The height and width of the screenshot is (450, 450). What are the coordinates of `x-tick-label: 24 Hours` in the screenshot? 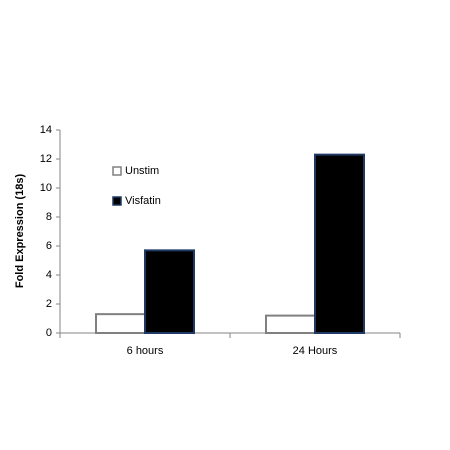 It's located at (315, 351).